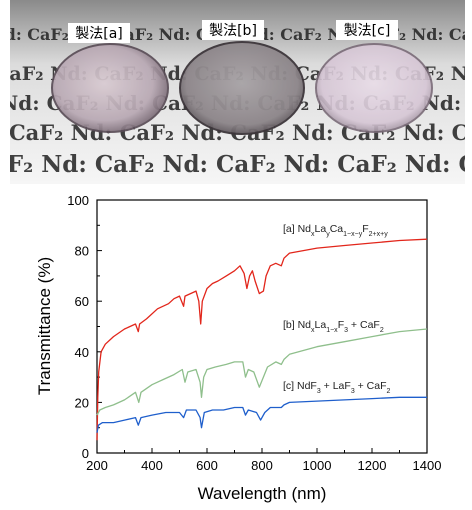 Image resolution: width=472 pixels, height=510 pixels. Describe the element at coordinates (78, 200) in the screenshot. I see `y-tick-label: 100` at that location.